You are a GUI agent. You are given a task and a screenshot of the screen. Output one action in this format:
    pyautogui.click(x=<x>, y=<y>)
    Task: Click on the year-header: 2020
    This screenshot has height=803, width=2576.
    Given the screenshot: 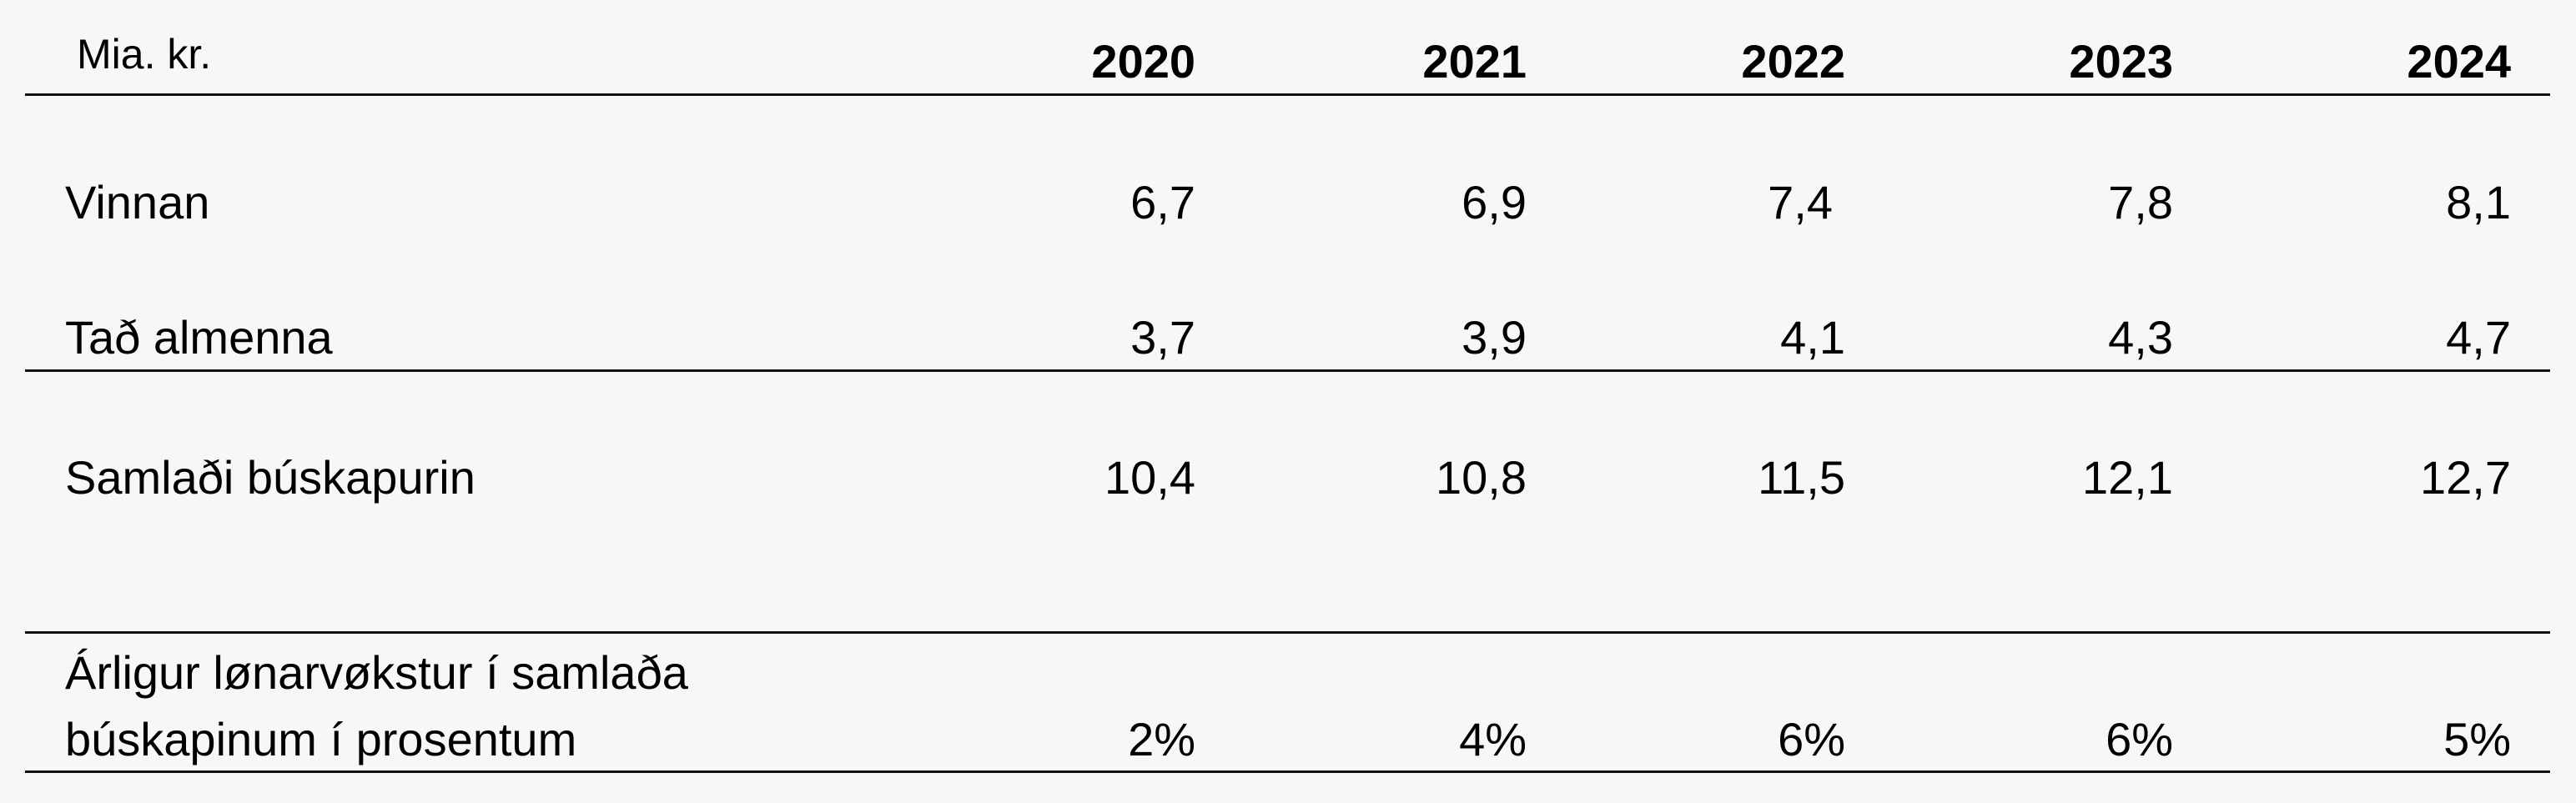 What is the action you would take?
    pyautogui.click(x=1143, y=61)
    